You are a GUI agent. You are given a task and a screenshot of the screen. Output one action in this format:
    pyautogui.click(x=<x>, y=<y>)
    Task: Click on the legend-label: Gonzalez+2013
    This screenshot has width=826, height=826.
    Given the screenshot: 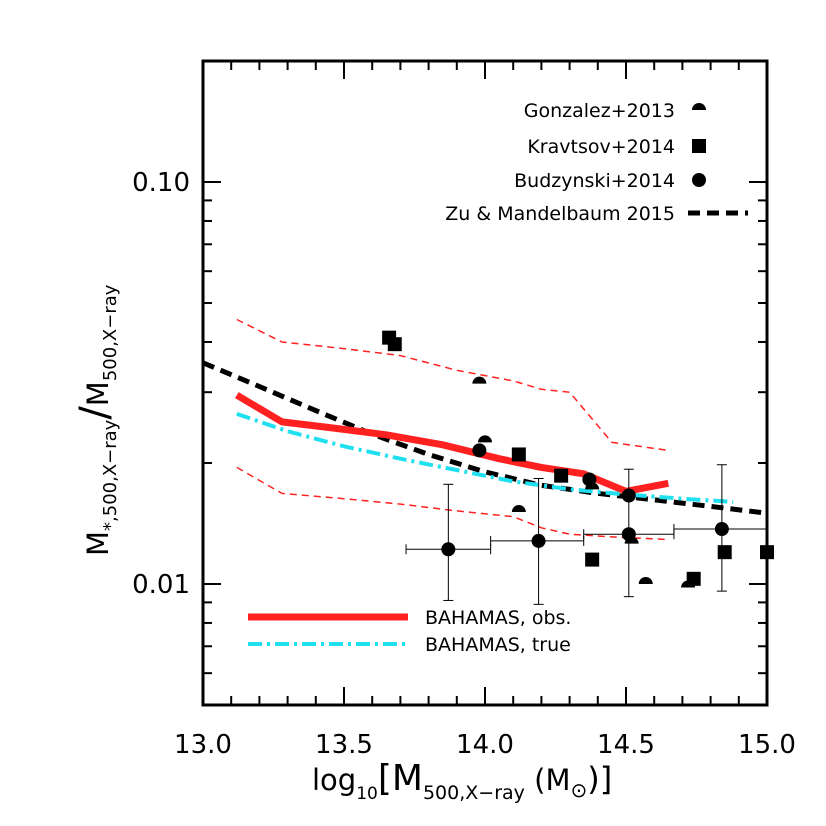 What is the action you would take?
    pyautogui.click(x=599, y=111)
    